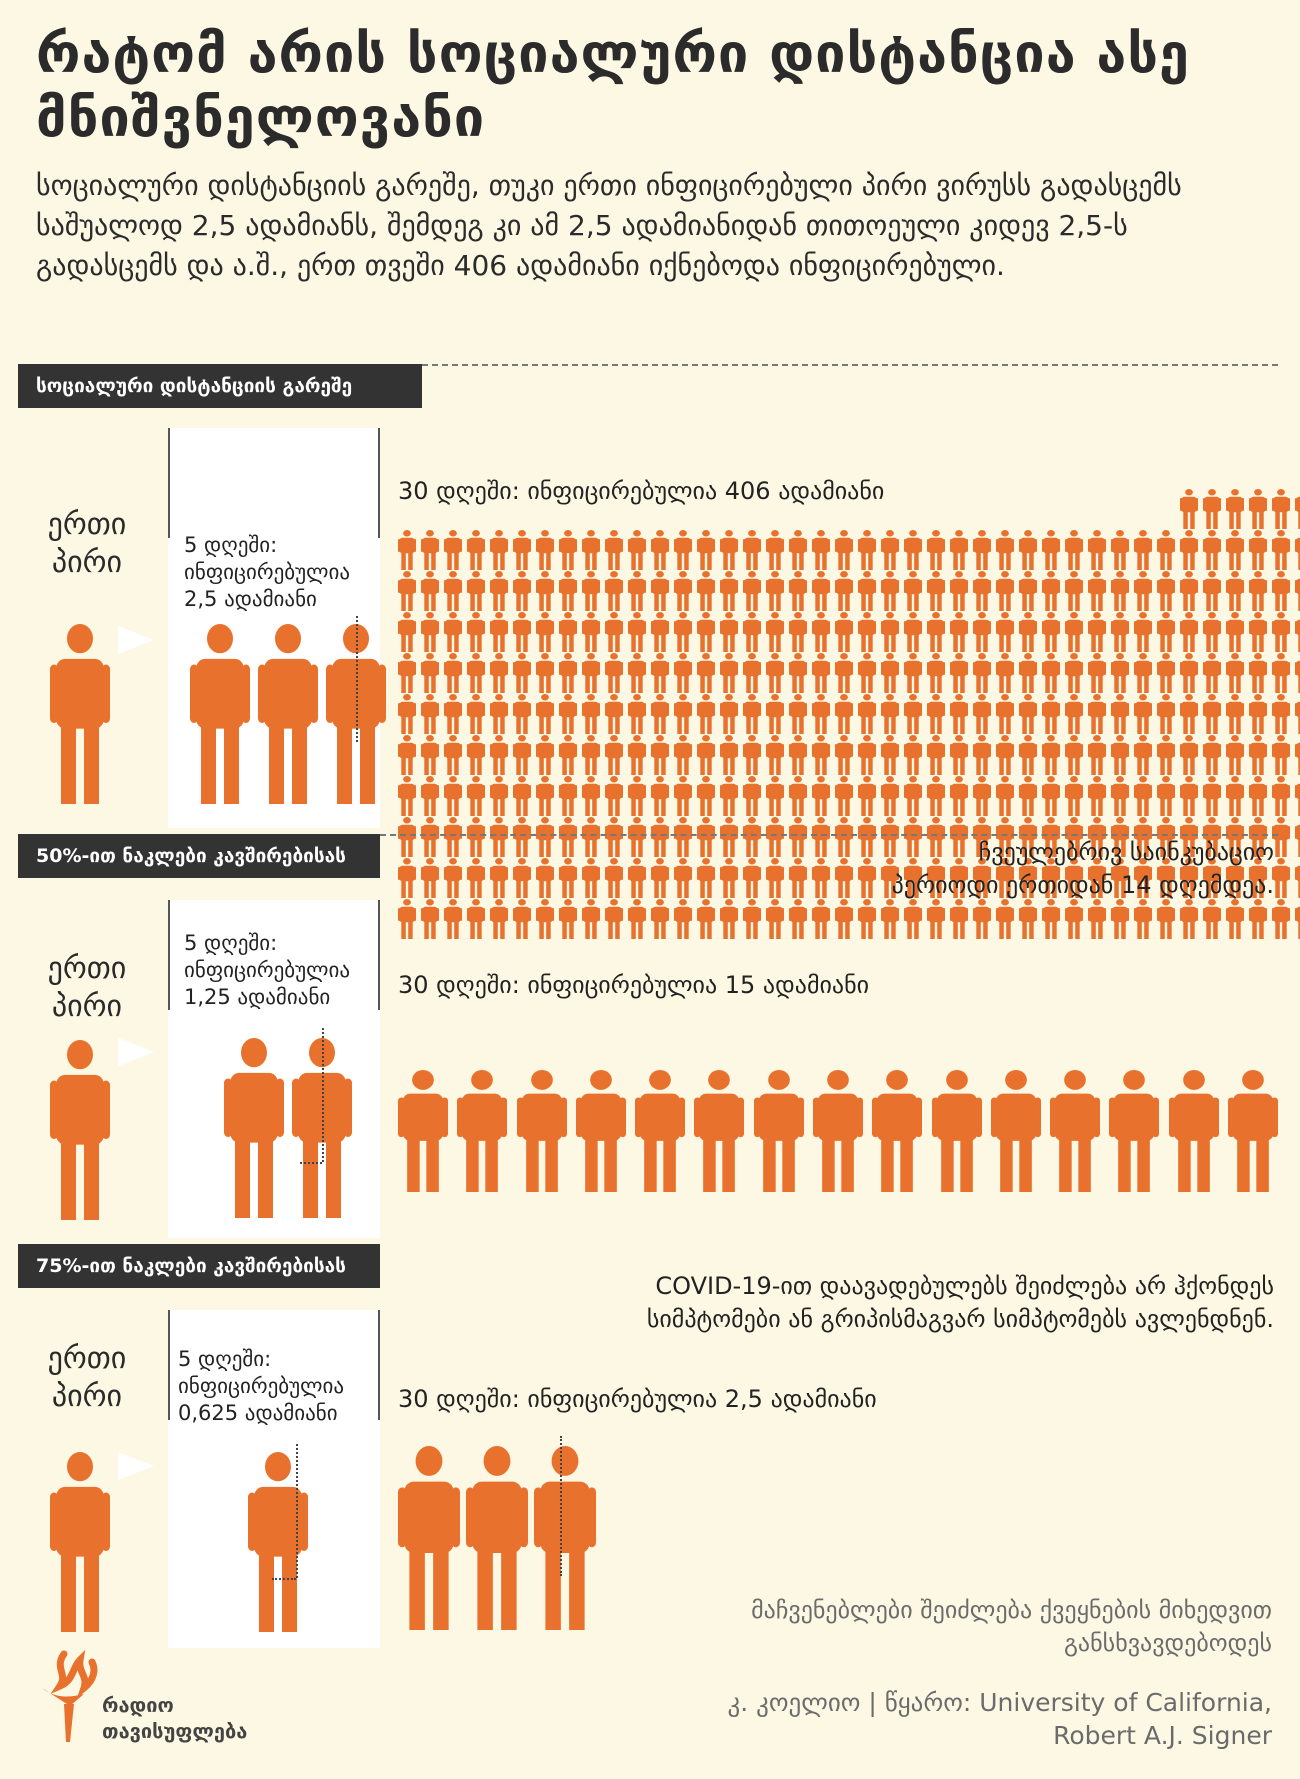 This screenshot has width=1300, height=1779. Describe the element at coordinates (274, 1069) in the screenshot. I see `day5-column` at that location.